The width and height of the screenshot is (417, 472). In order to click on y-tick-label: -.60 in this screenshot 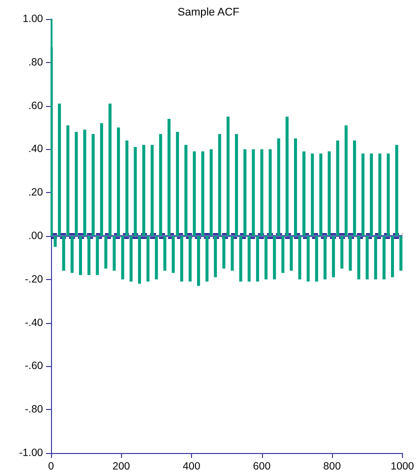, I will do `click(34, 366)`.